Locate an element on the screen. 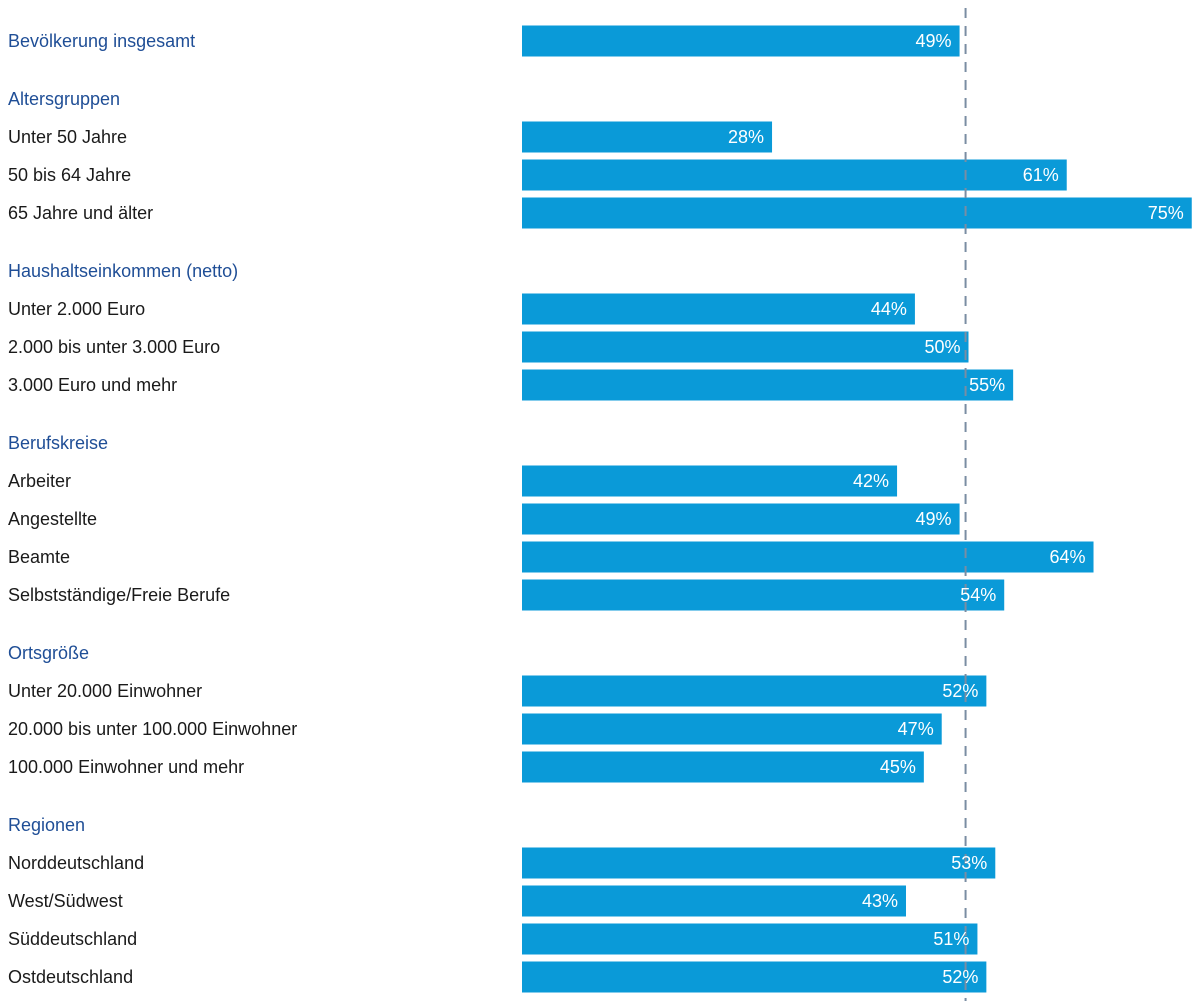  value-label: 54% is located at coordinates (978, 595).